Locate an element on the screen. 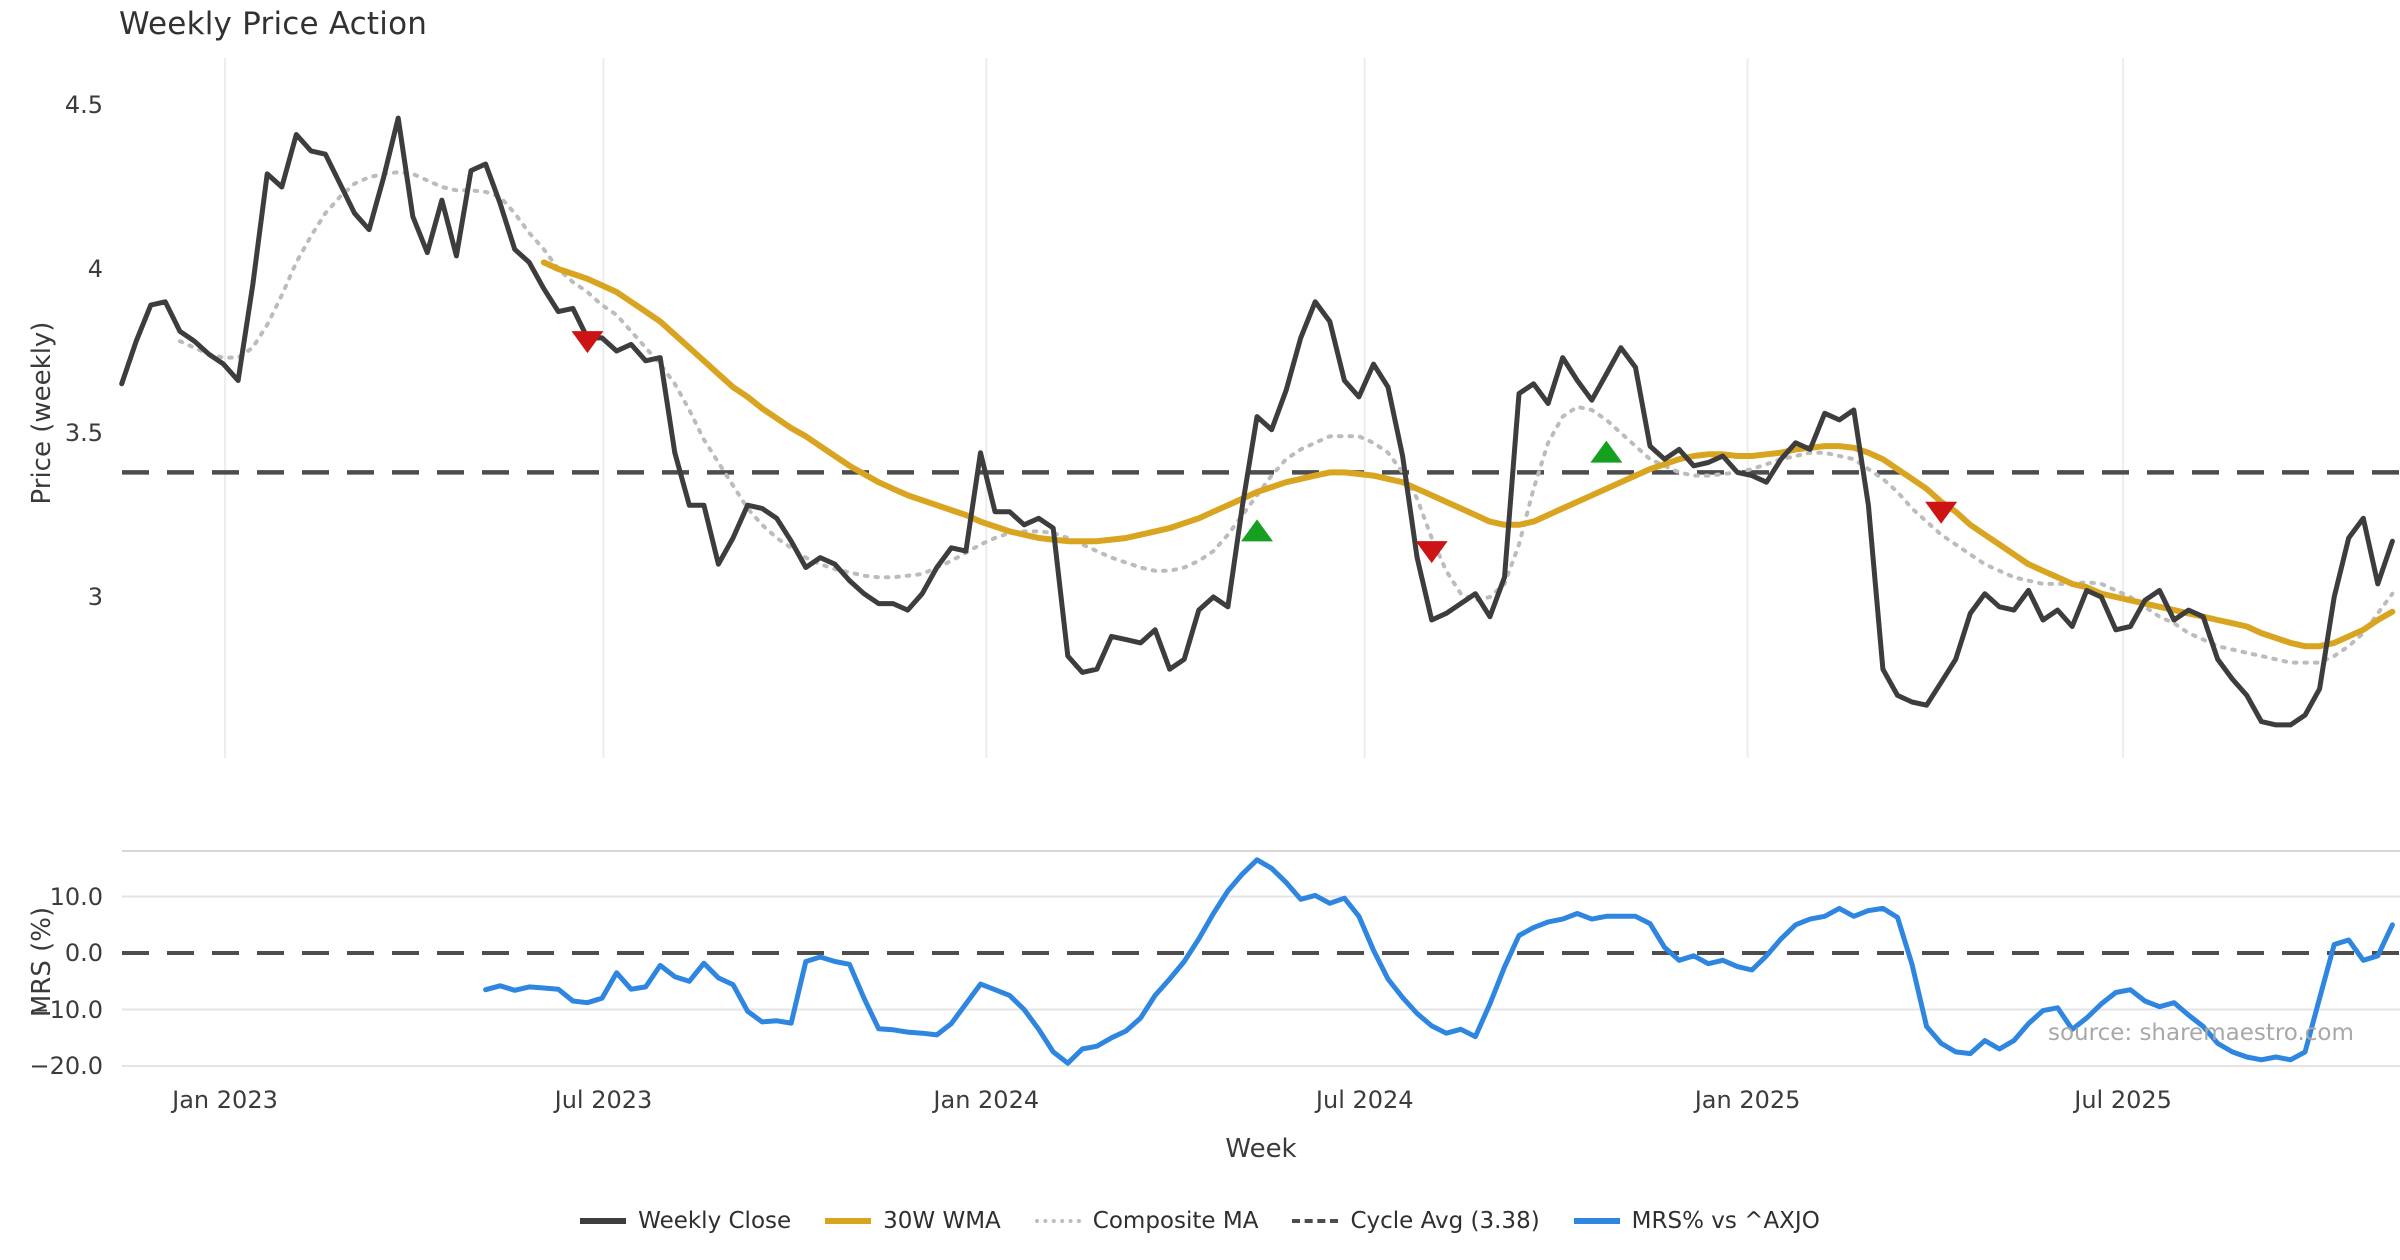  legend-label: Composite MA is located at coordinates (1175, 1221).